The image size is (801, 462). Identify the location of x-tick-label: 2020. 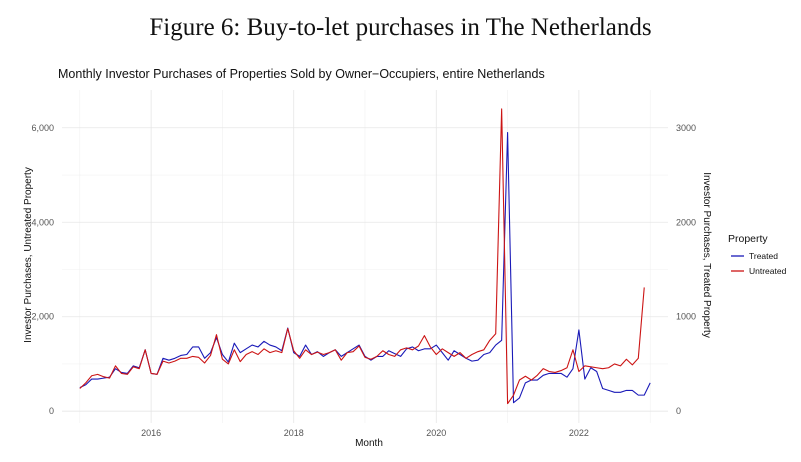
(436, 433).